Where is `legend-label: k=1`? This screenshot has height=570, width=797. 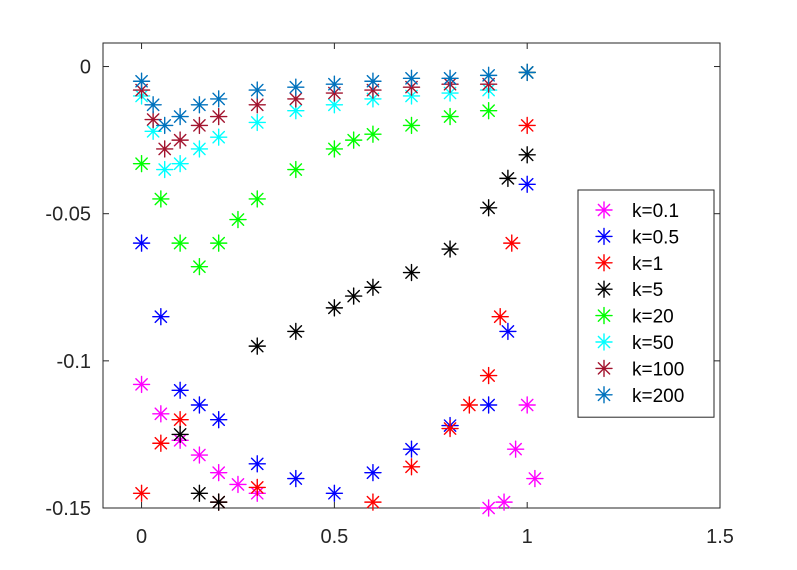
legend-label: k=1 is located at coordinates (647, 264).